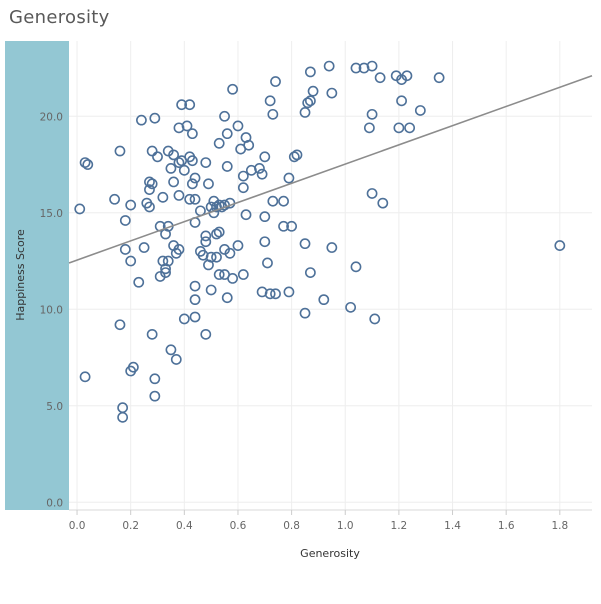 Image resolution: width=601 pixels, height=604 pixels. Describe the element at coordinates (452, 526) in the screenshot. I see `x-tick-label: 1.4` at that location.